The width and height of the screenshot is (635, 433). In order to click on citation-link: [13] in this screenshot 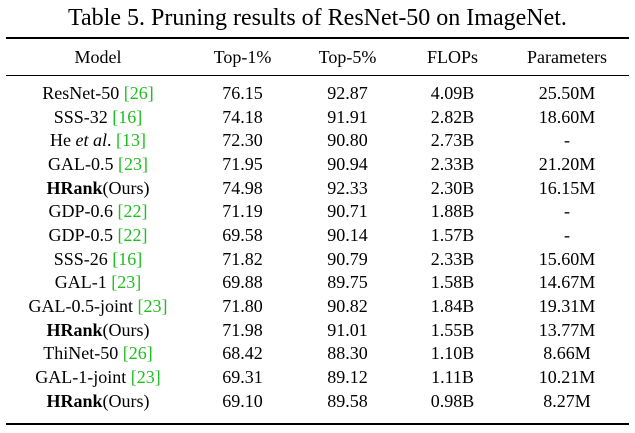, I will do `click(131, 140)`.